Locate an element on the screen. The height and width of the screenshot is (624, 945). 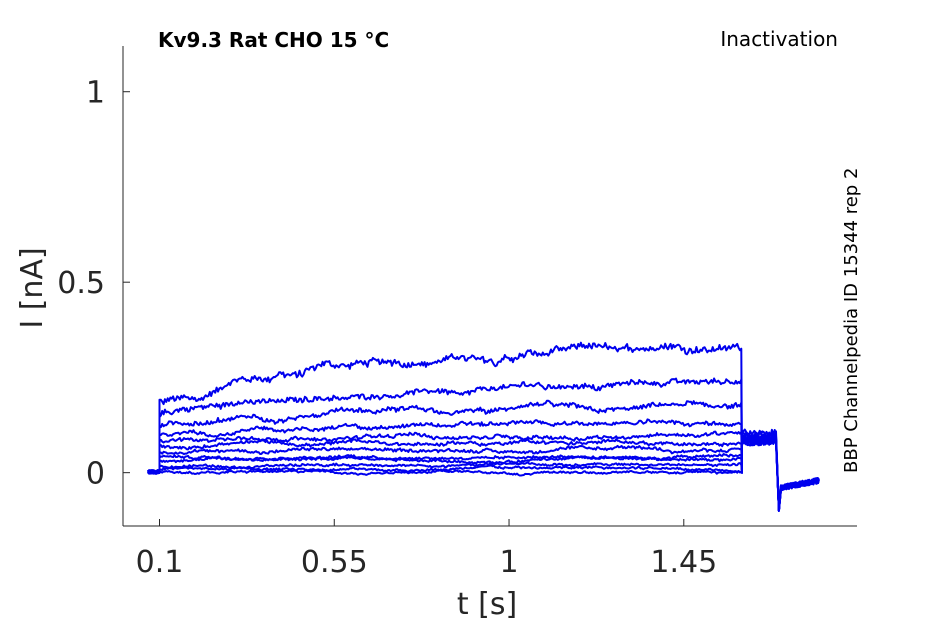
x-tick-label: 1 is located at coordinates (508, 562).